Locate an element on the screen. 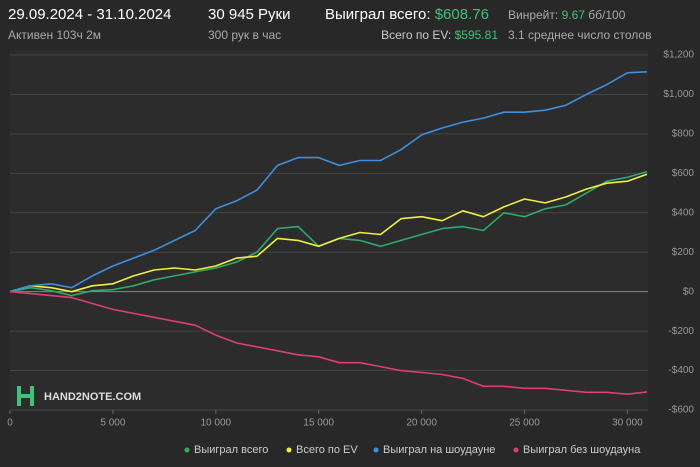 Image resolution: width=700 pixels, height=467 pixels. active-time: Активен 103ч 2м is located at coordinates (54, 35).